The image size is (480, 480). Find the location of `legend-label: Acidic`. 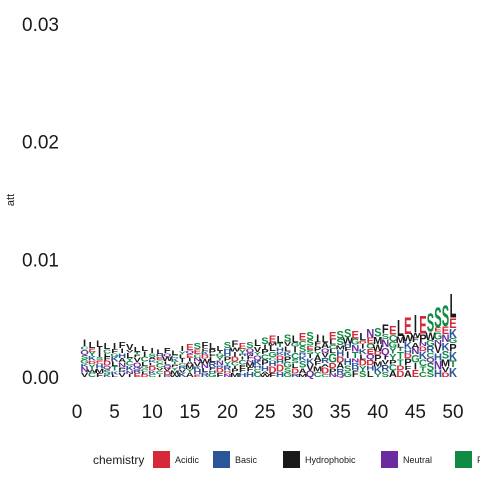

legend-label: Acidic is located at coordinates (187, 460).